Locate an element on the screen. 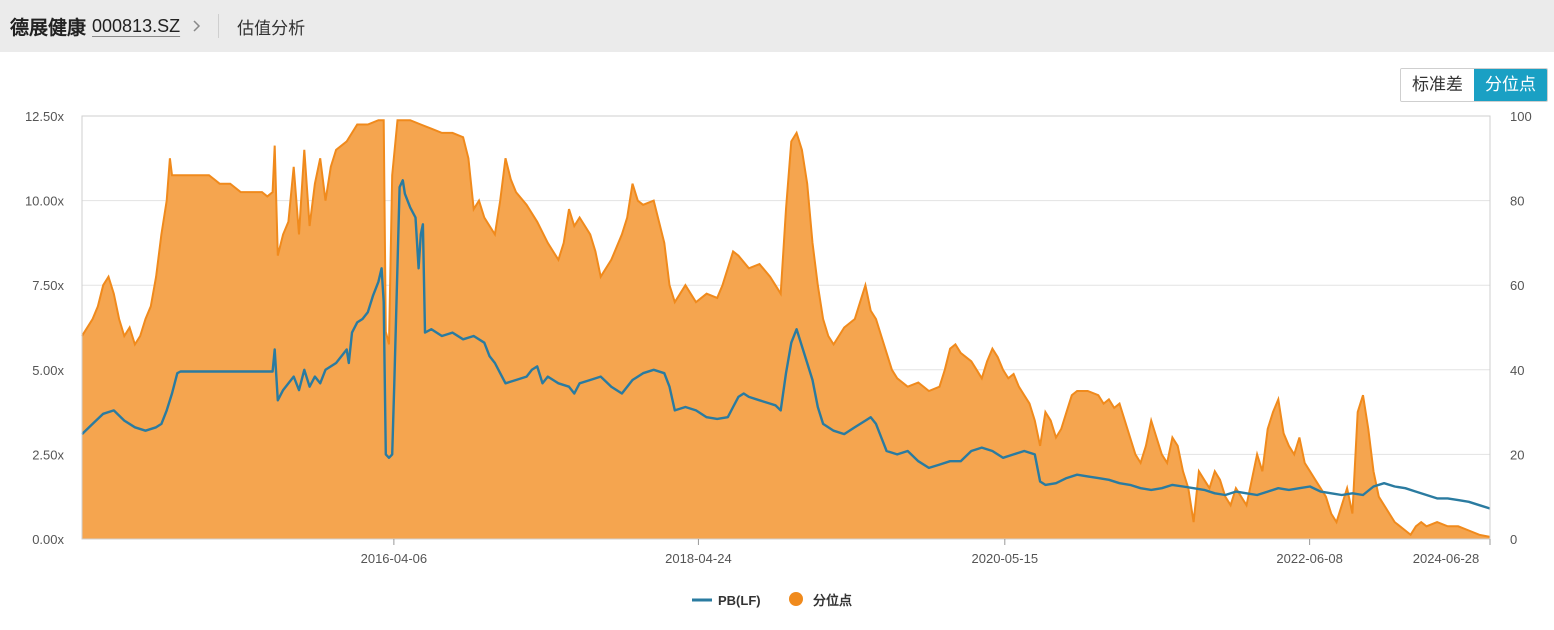 This screenshot has width=1554, height=630. std-dev-button: 标准差 is located at coordinates (1437, 85).